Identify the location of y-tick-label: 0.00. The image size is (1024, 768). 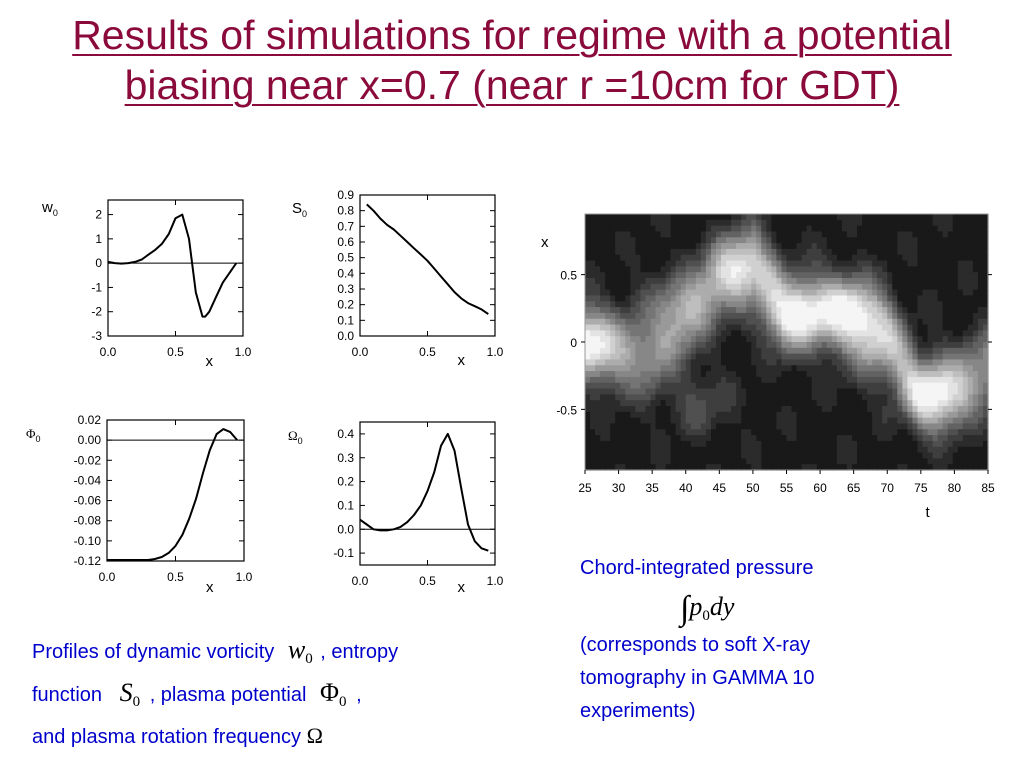
(90, 440).